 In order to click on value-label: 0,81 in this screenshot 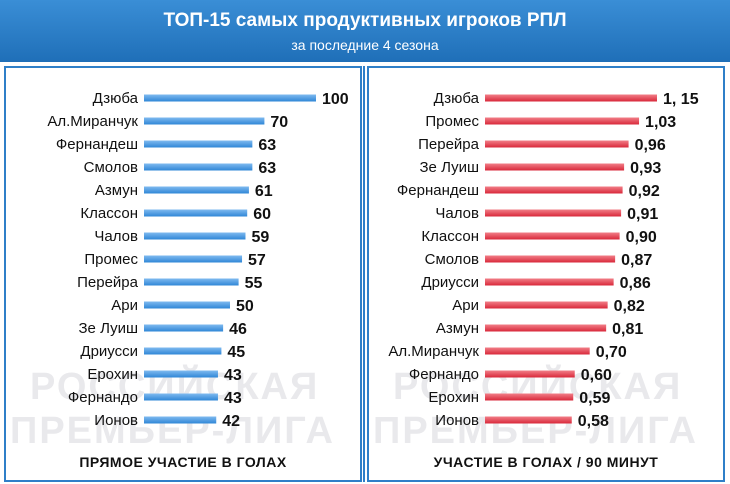, I will do `click(627, 329)`.